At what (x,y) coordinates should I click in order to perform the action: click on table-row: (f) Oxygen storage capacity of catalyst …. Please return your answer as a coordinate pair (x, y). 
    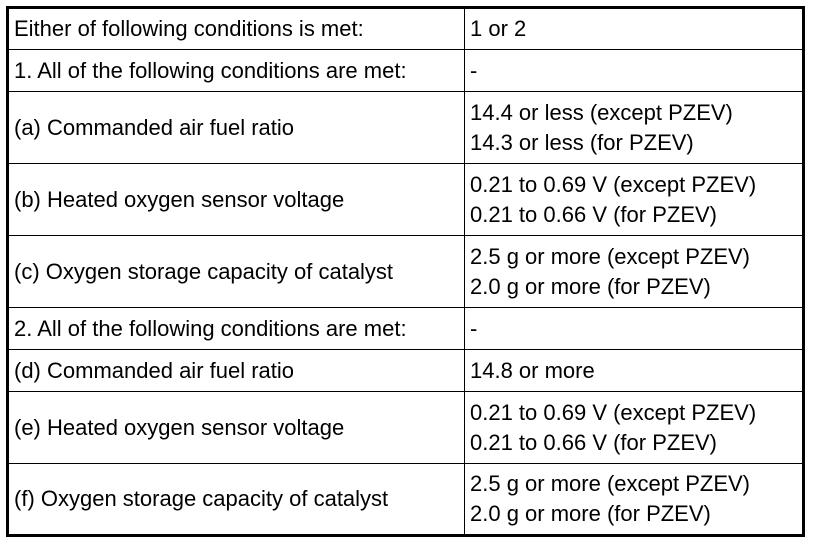
    Looking at the image, I should click on (405, 499).